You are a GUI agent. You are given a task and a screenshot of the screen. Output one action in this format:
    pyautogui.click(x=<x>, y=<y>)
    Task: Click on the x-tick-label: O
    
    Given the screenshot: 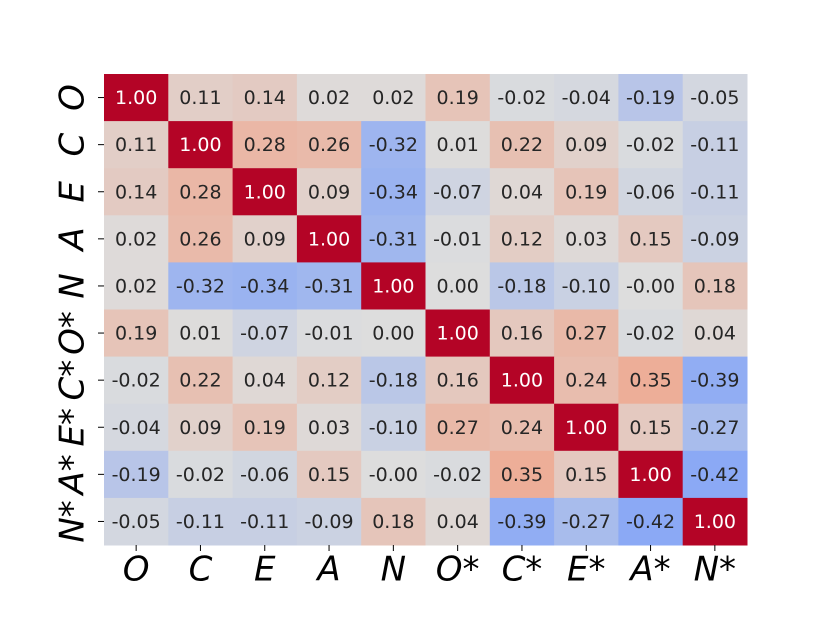 What is the action you would take?
    pyautogui.click(x=136, y=570)
    